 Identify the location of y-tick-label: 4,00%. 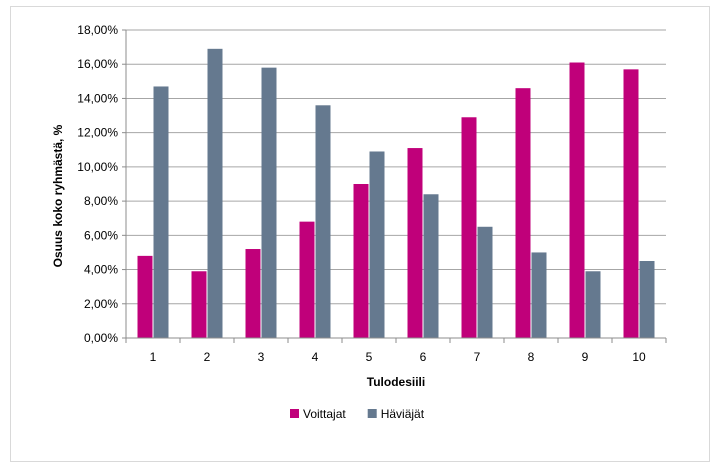
(101, 270).